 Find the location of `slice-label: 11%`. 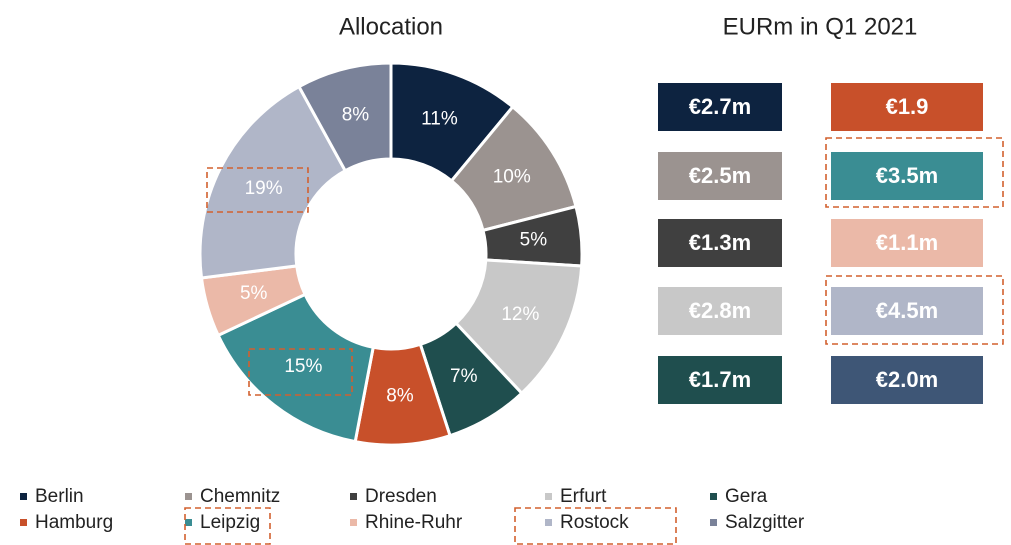

slice-label: 11% is located at coordinates (439, 118).